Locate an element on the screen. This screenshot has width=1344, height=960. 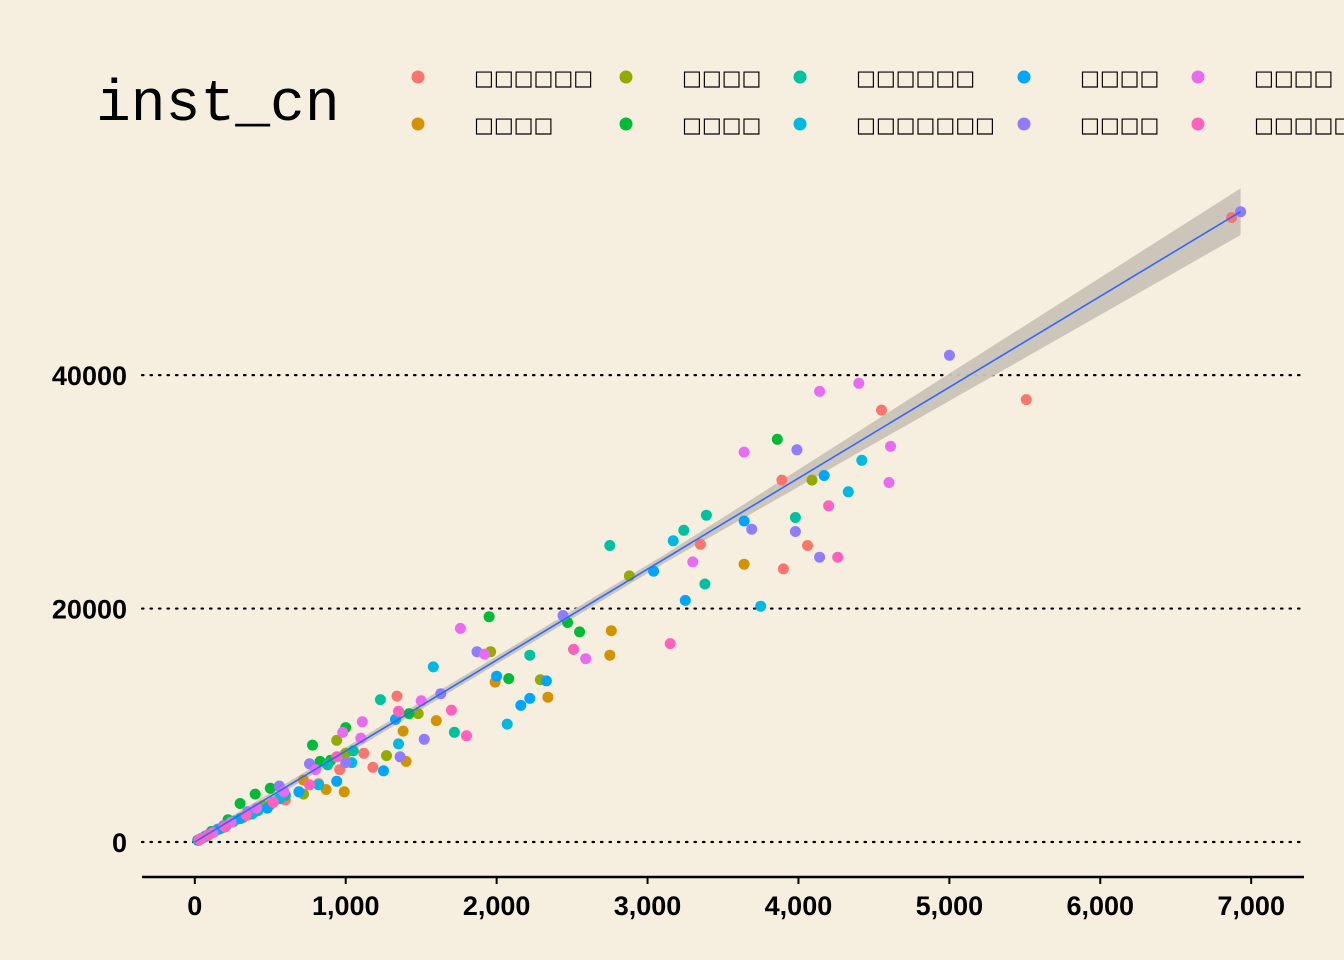
legend-label-4: □□□□ is located at coordinates (721, 125).